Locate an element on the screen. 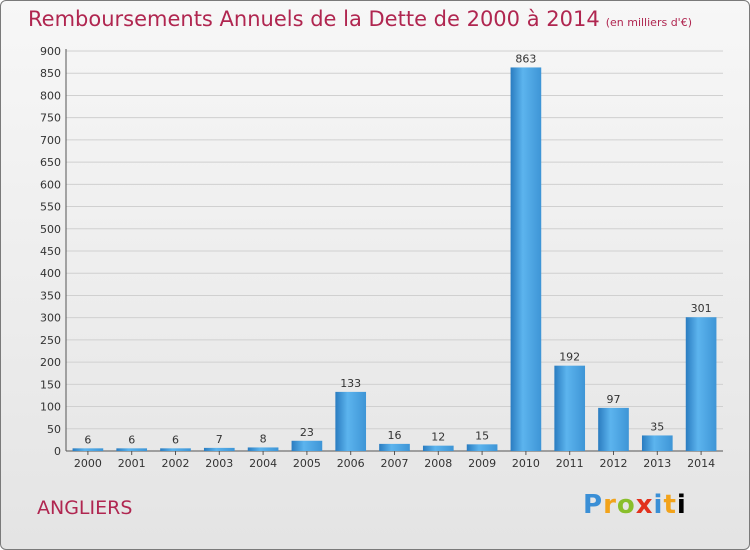 This screenshot has width=750, height=550. x-tick-label: 2004 is located at coordinates (263, 463).